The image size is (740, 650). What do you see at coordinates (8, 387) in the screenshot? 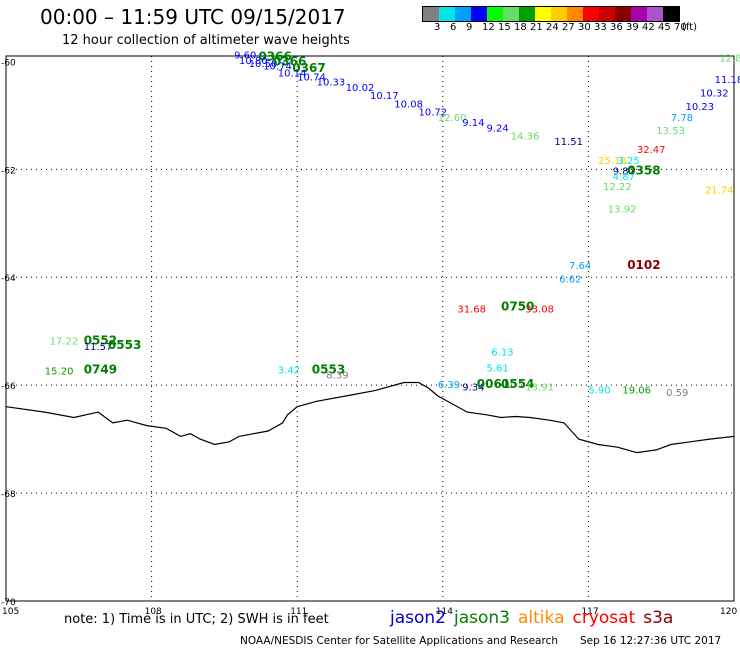
I see `lat-tick-label: -66` at bounding box center [8, 387].